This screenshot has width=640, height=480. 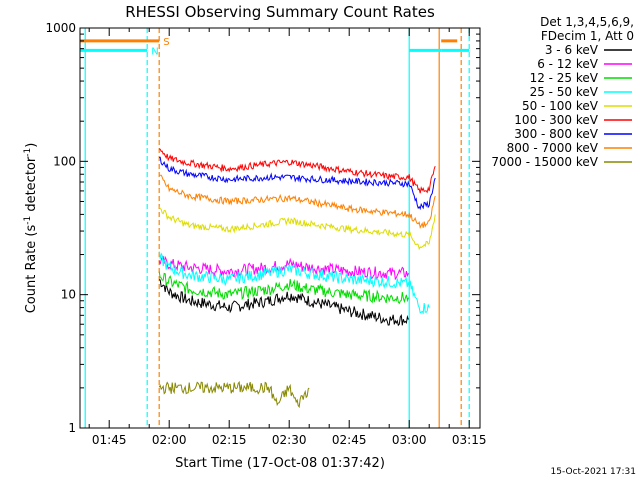 I want to click on x-tick-label-6: 03:15, so click(x=469, y=440).